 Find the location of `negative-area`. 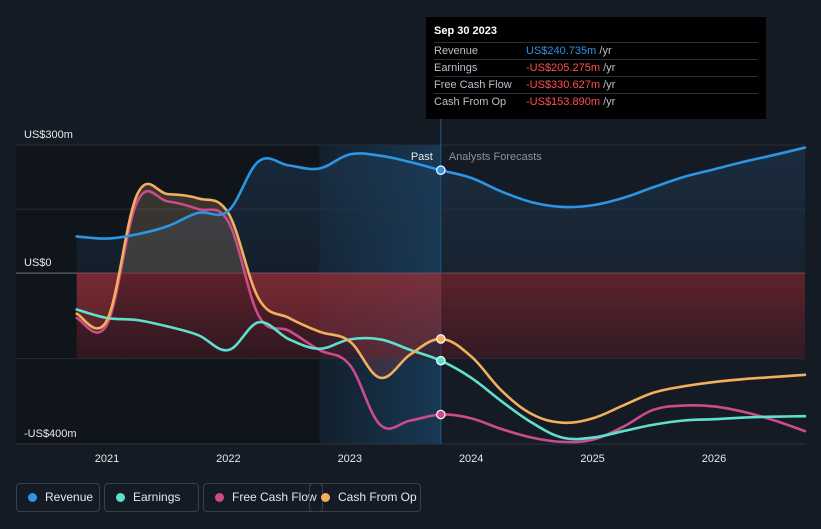

negative-area is located at coordinates (440, 316).